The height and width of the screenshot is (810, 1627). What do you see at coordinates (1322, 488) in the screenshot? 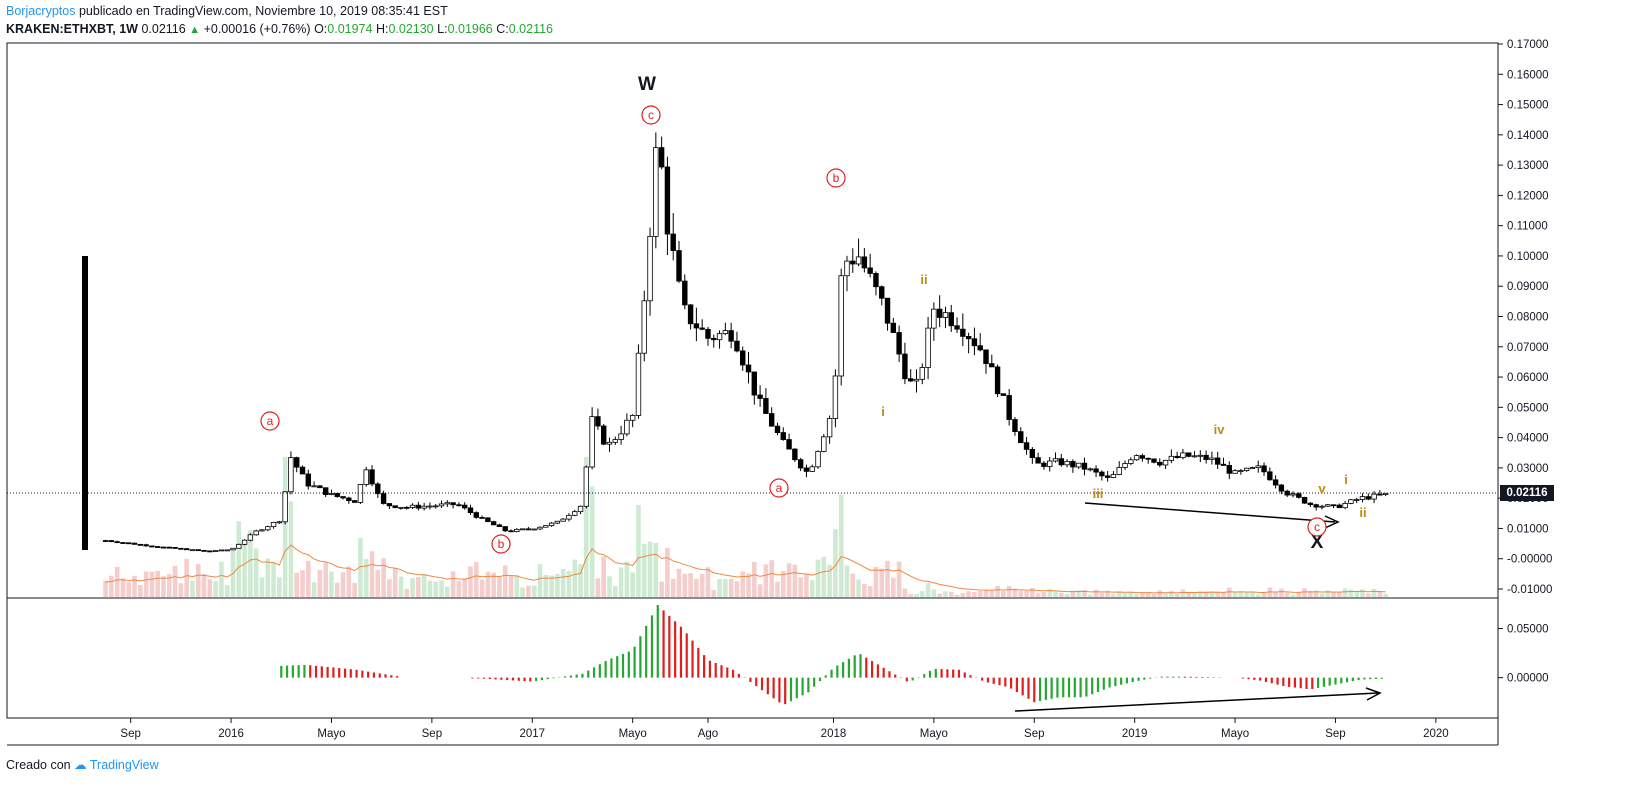
I see `wave-label-minor: v` at bounding box center [1322, 488].